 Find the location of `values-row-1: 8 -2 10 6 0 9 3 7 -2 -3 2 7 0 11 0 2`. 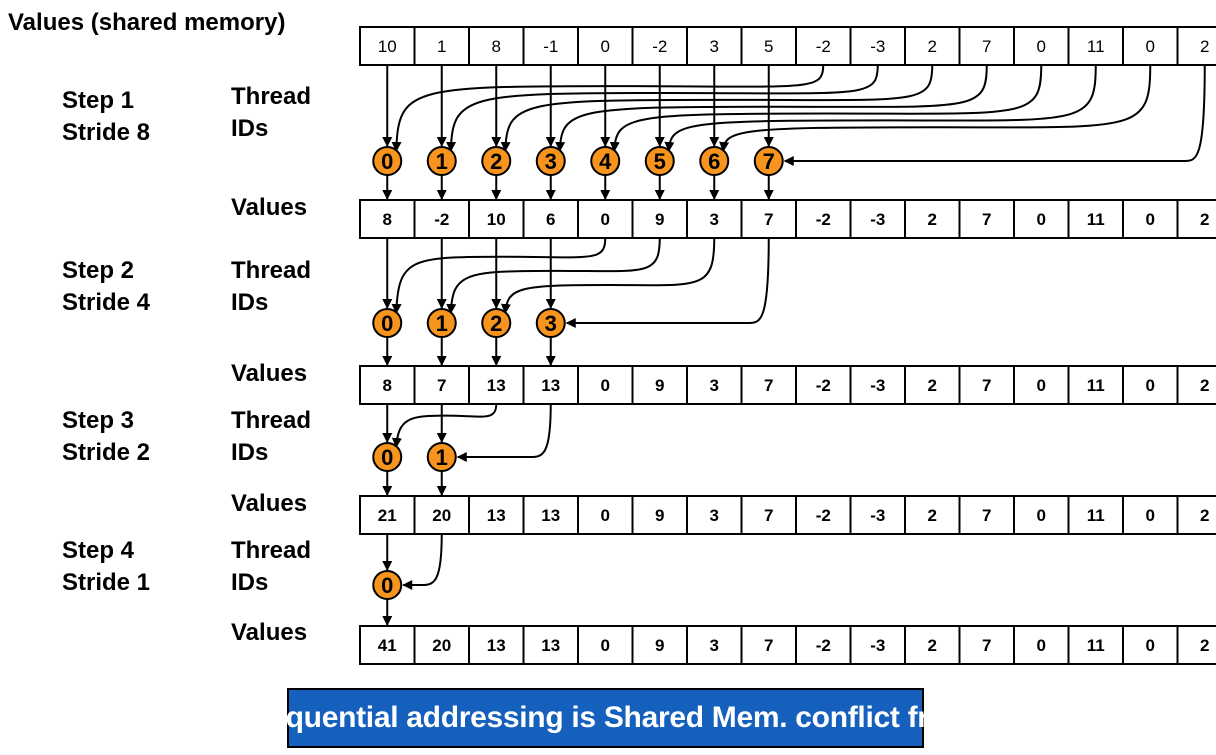

values-row-1: 8 -2 10 6 0 9 3 7 -2 -3 2 7 0 11 0 2 is located at coordinates (787, 219).